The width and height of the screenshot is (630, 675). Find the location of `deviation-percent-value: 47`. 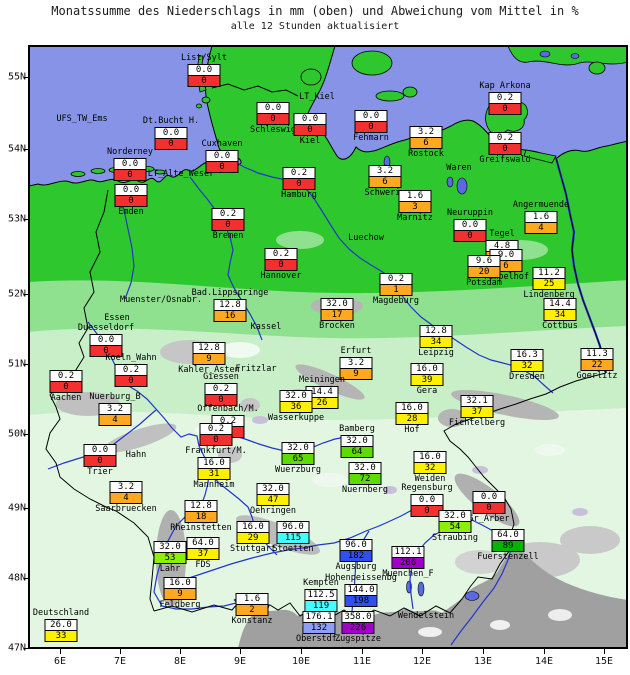

deviation-percent-value: 47 is located at coordinates (273, 499).